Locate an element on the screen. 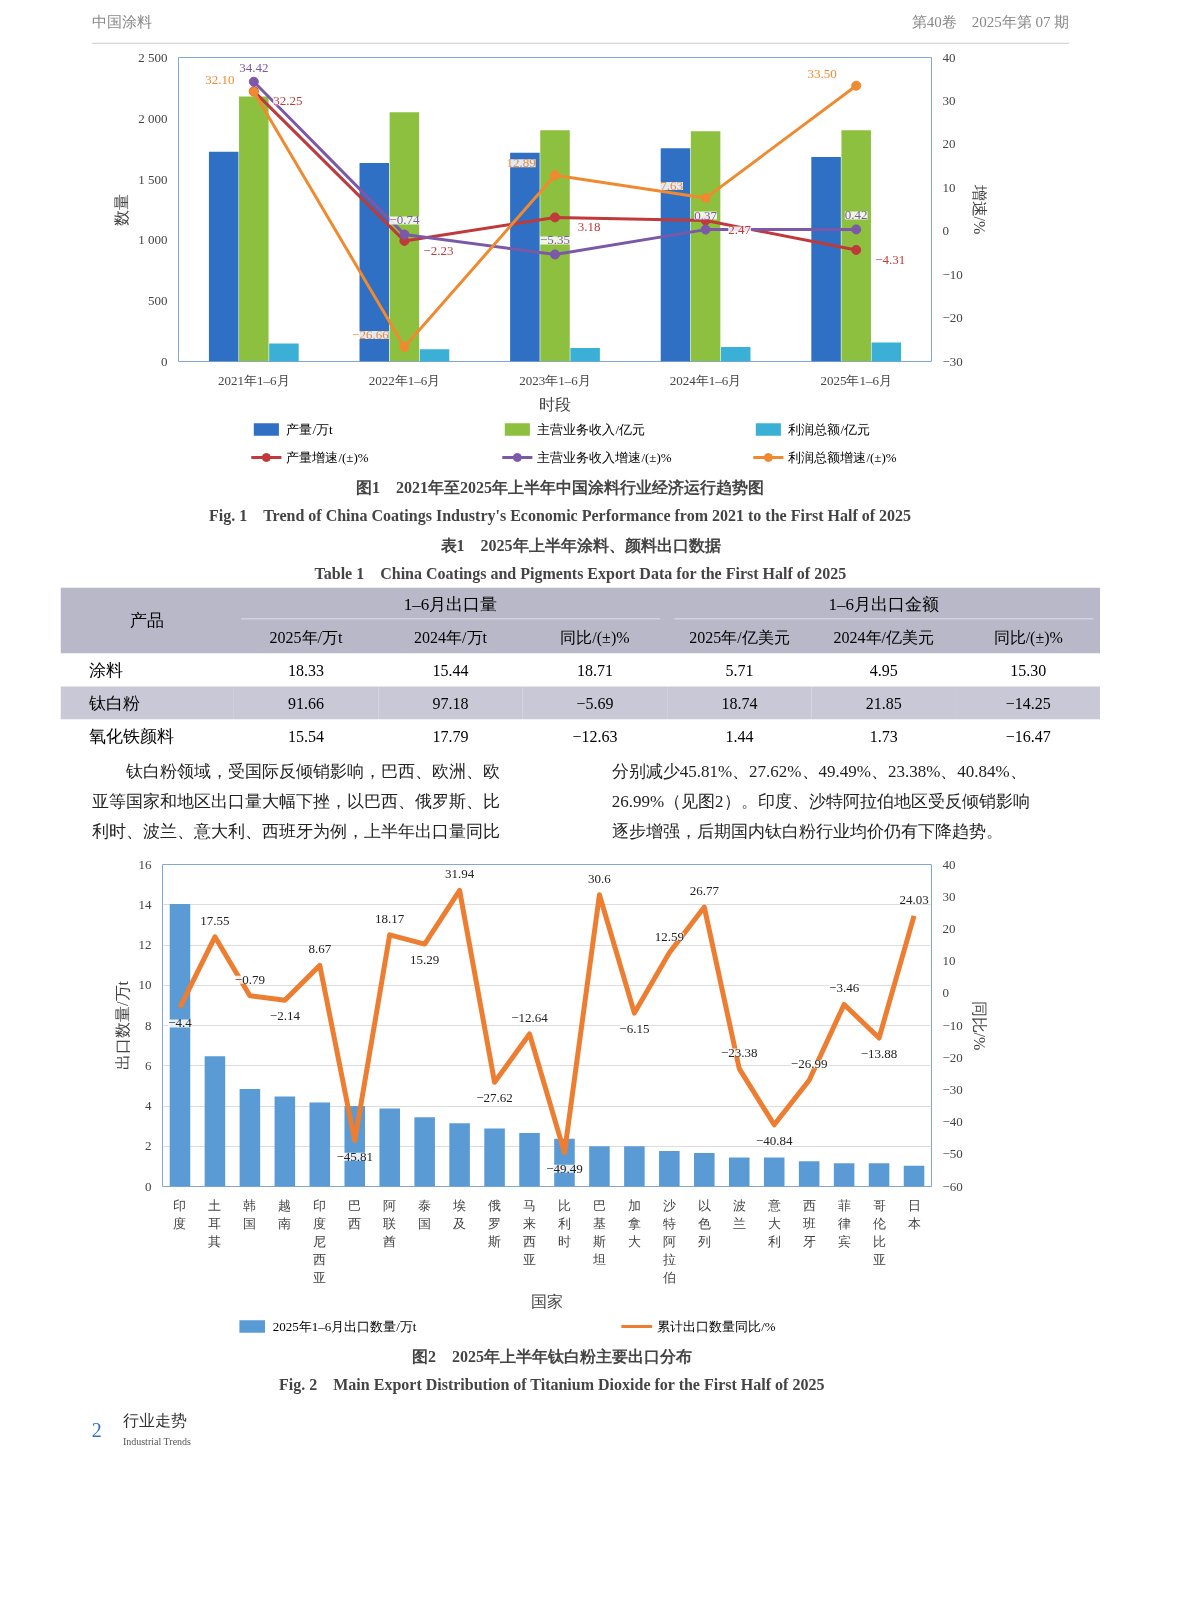 Image resolution: width=1187 pixels, height=1600 pixels. x-tick-label: 2021年1–6月 is located at coordinates (254, 380).